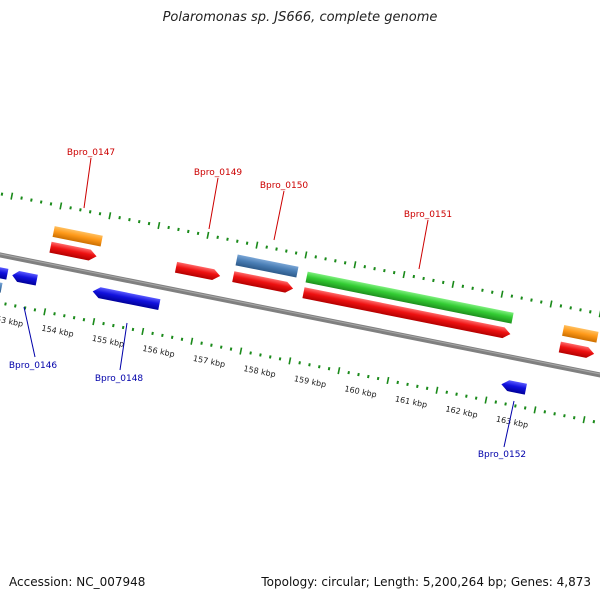 The image size is (600, 600). Describe the element at coordinates (24, 278) in the screenshot. I see `gene-blue-left-b` at that location.